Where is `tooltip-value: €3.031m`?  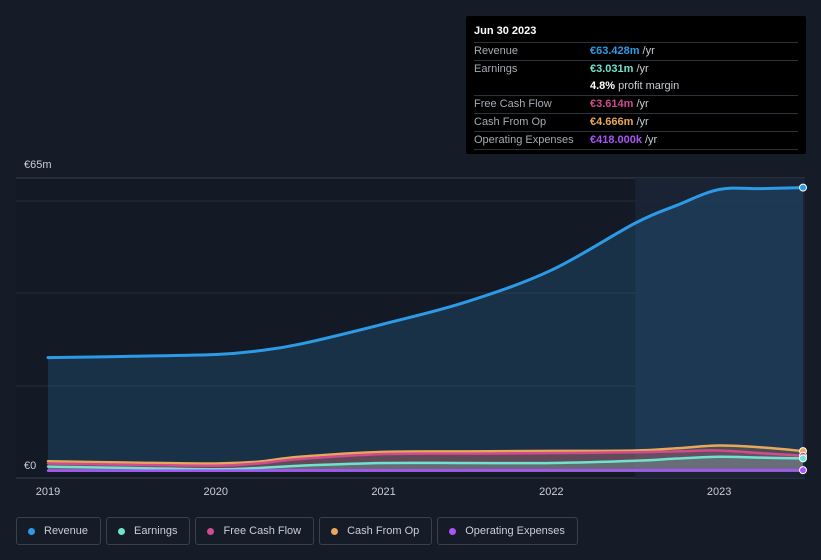 tooltip-value: €3.031m is located at coordinates (612, 69).